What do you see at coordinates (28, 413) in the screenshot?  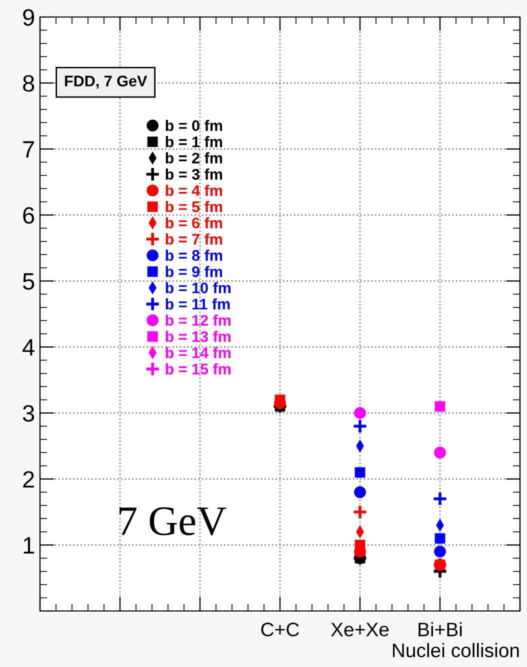 I see `y-tick-label: 3` at bounding box center [28, 413].